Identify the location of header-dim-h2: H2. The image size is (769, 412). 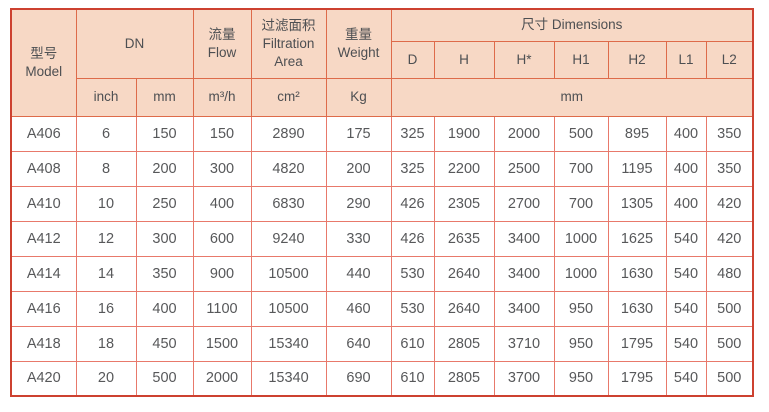
(637, 59).